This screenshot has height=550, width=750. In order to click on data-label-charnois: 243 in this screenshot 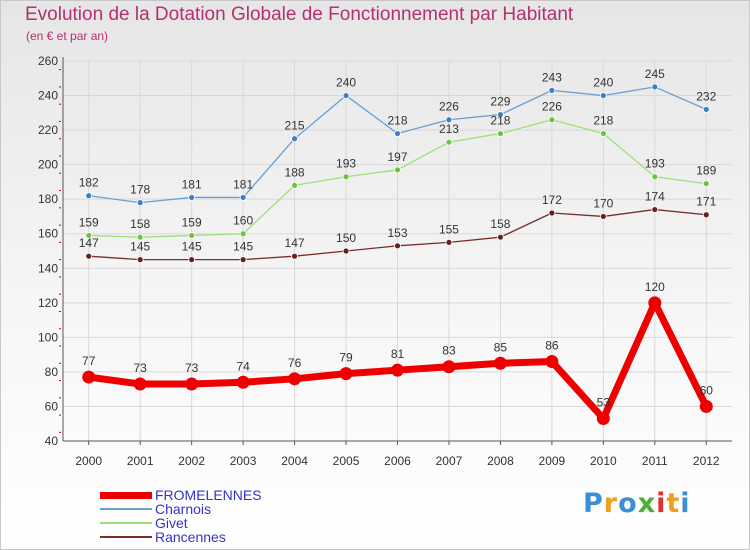, I will do `click(552, 77)`.